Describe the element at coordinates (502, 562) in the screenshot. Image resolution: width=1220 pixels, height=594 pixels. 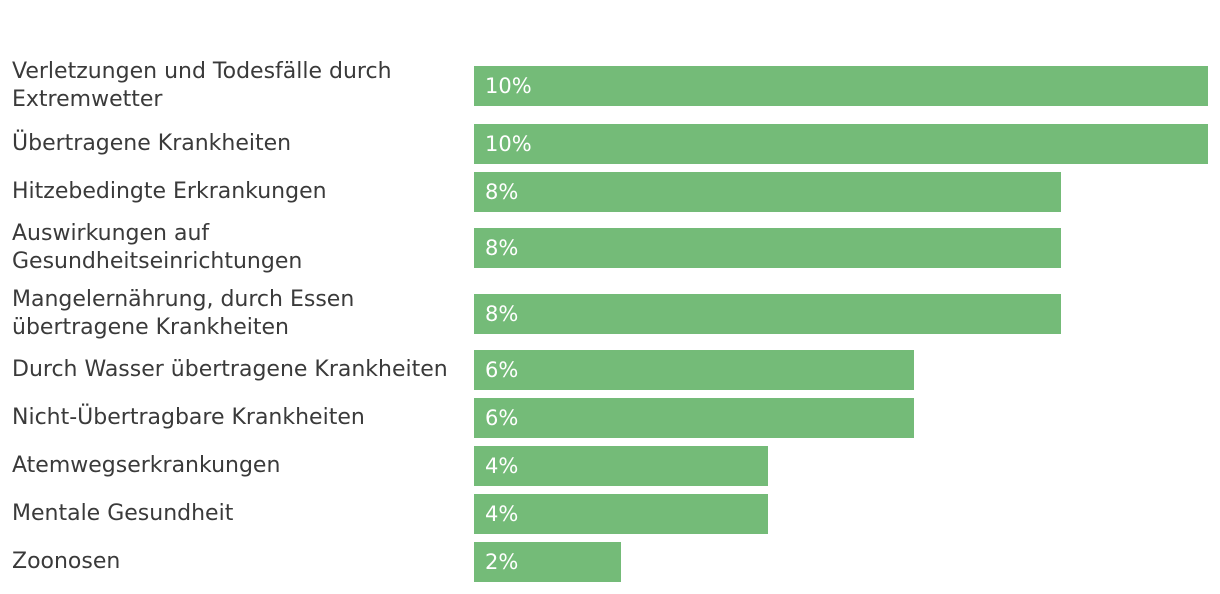
I see `value-label: 2%` at that location.